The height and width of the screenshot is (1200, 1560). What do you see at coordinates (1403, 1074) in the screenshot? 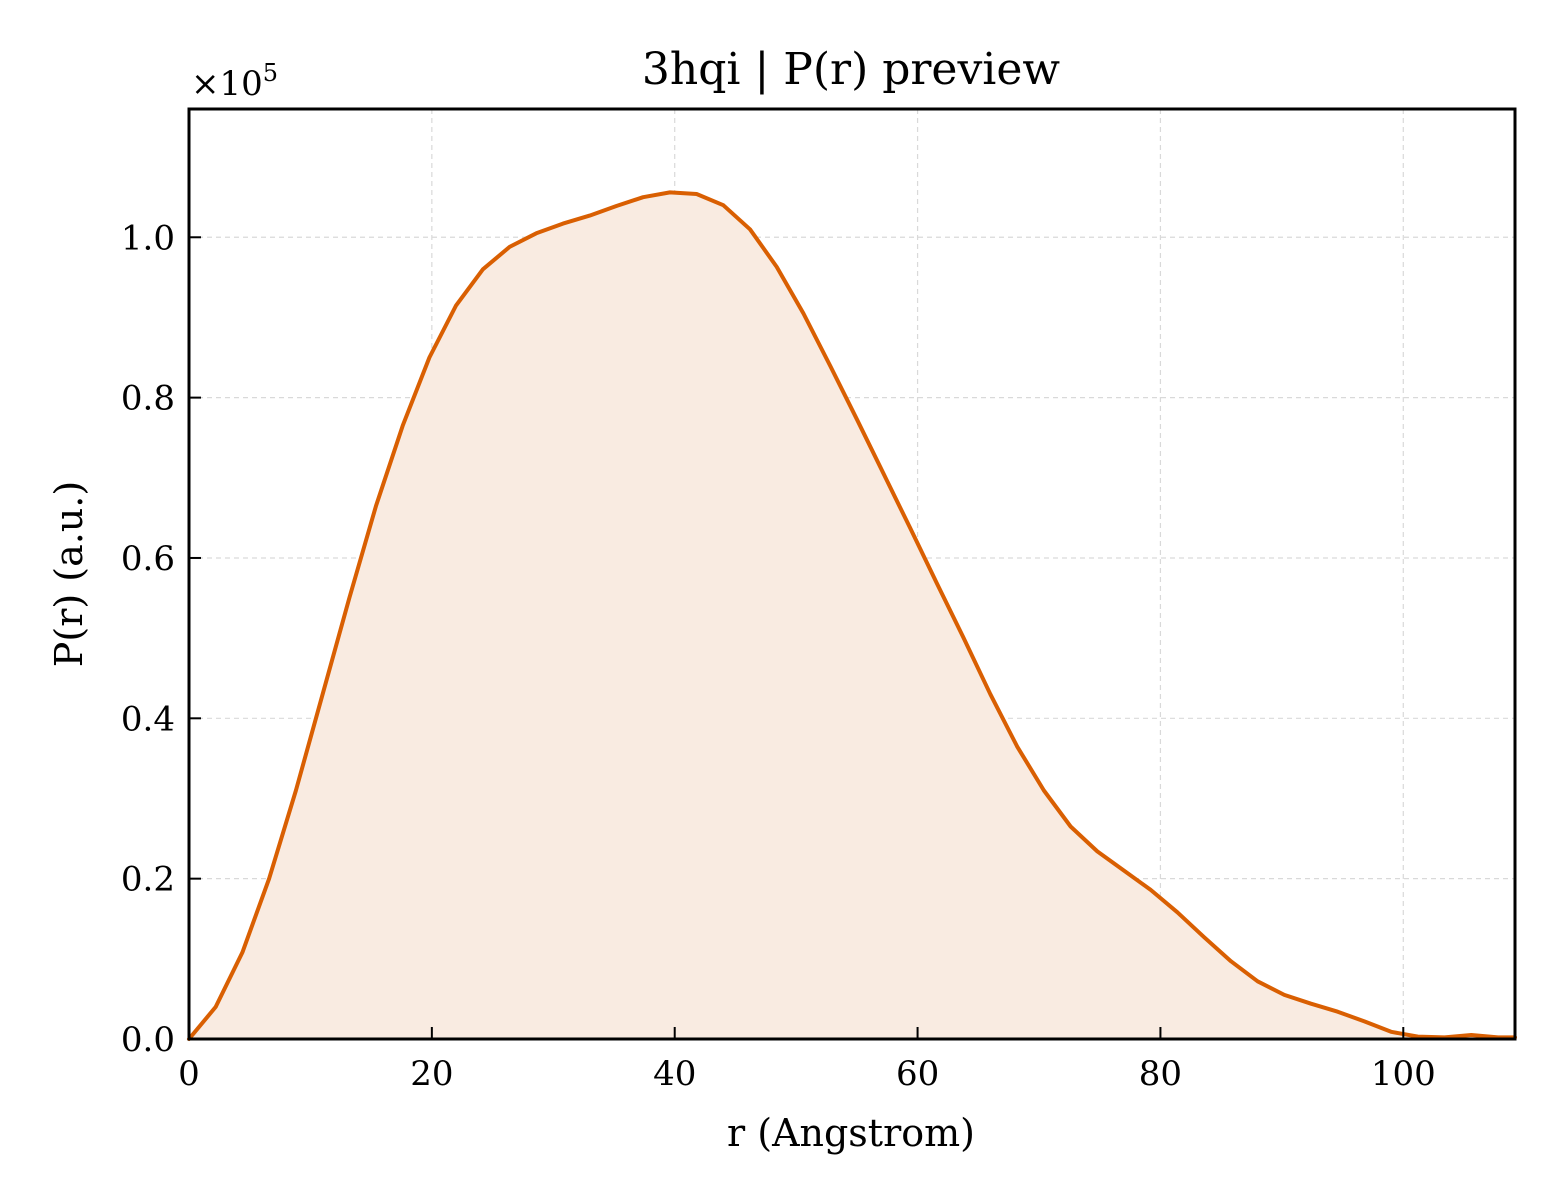
I see `x-tick-label: 100` at bounding box center [1403, 1074].